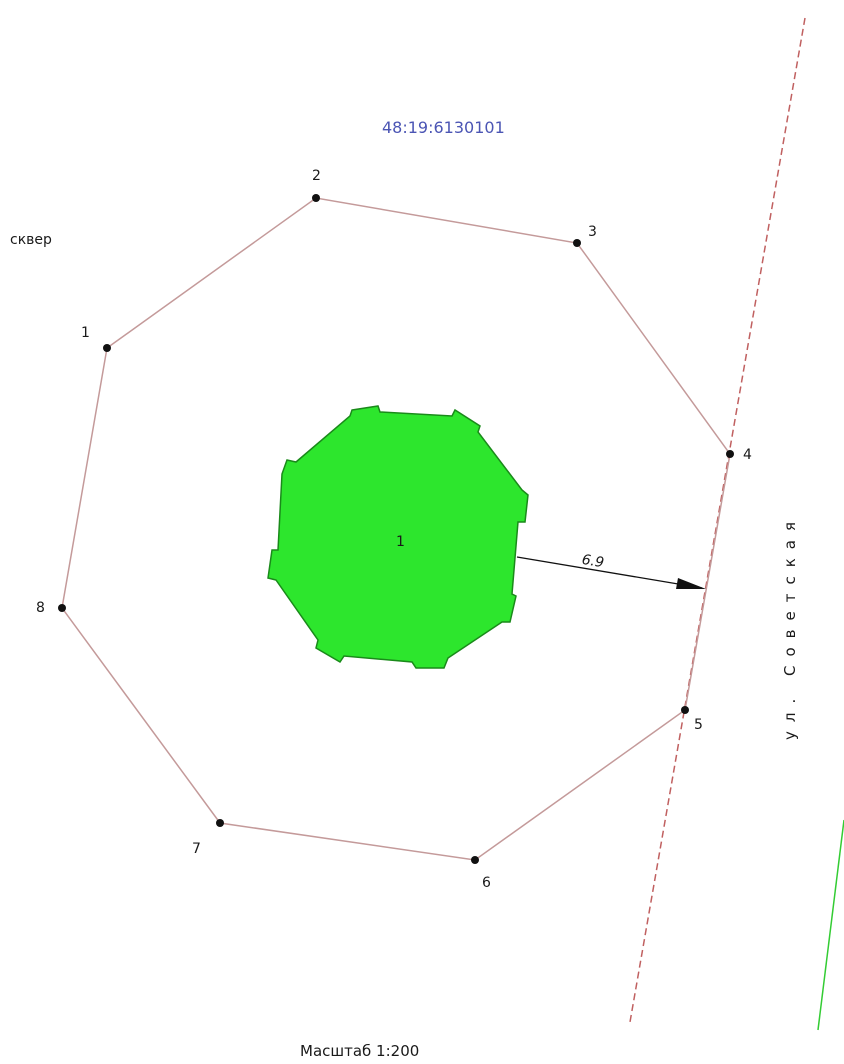  What do you see at coordinates (196, 849) in the screenshot?
I see `vertex-label-7: 7` at bounding box center [196, 849].